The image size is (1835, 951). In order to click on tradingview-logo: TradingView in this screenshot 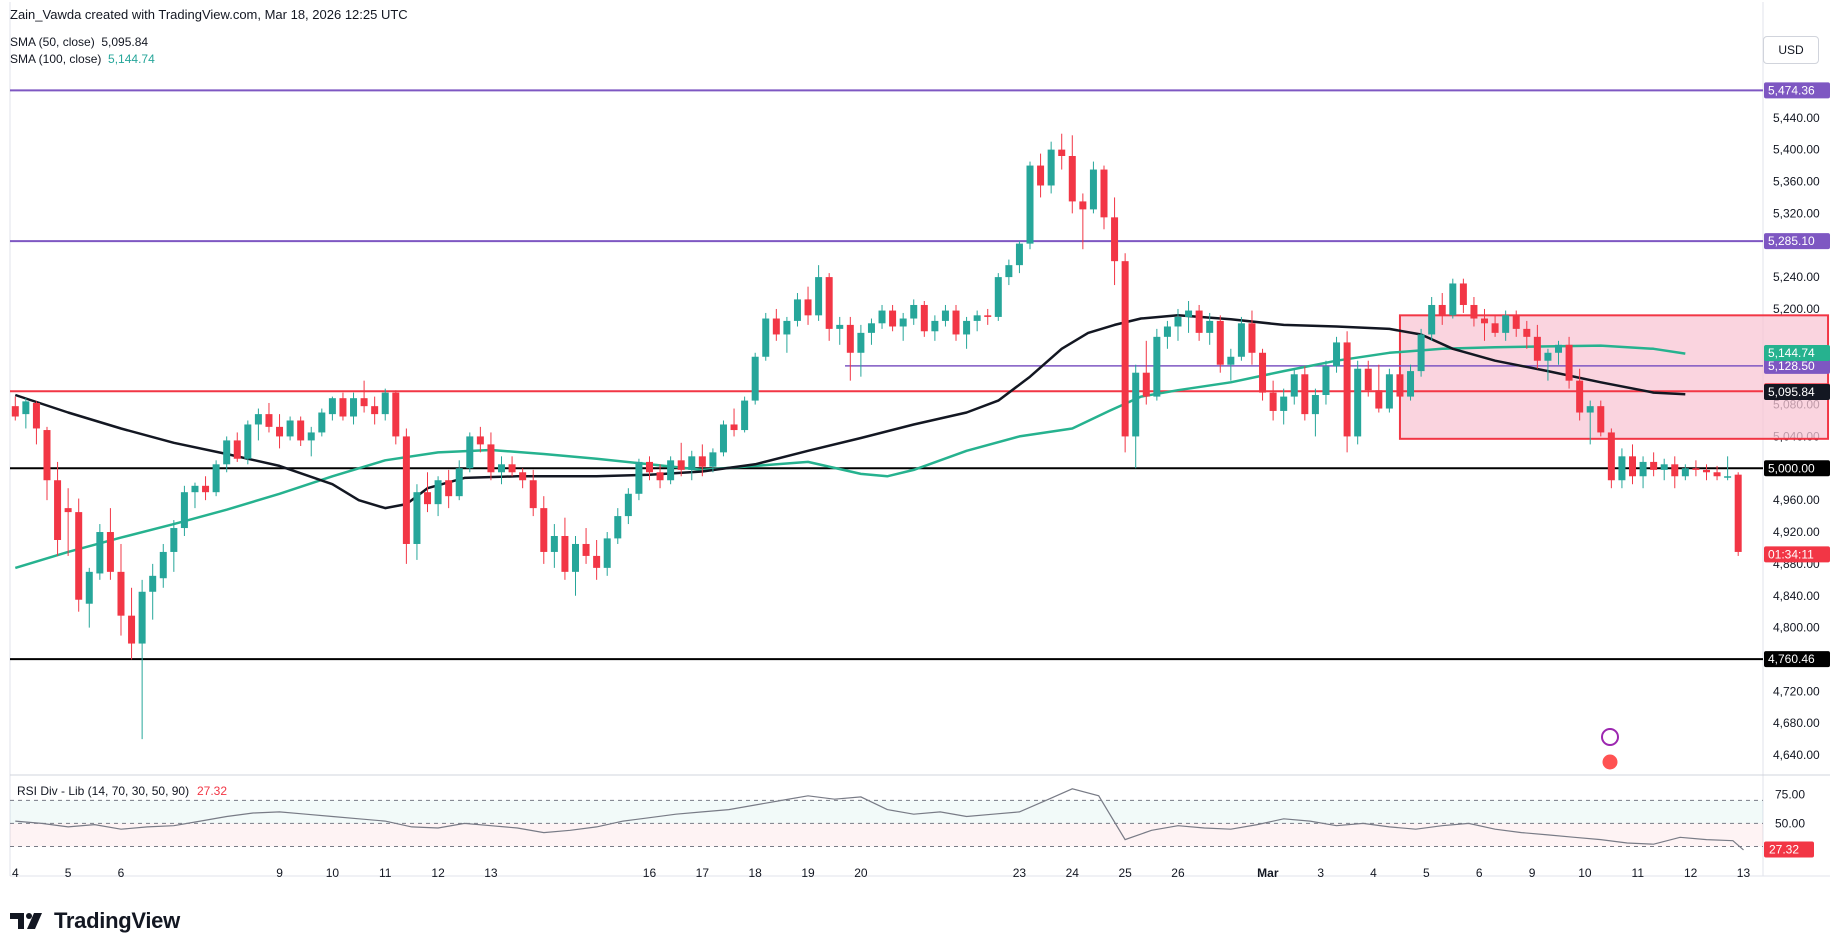, I will do `click(95, 921)`.